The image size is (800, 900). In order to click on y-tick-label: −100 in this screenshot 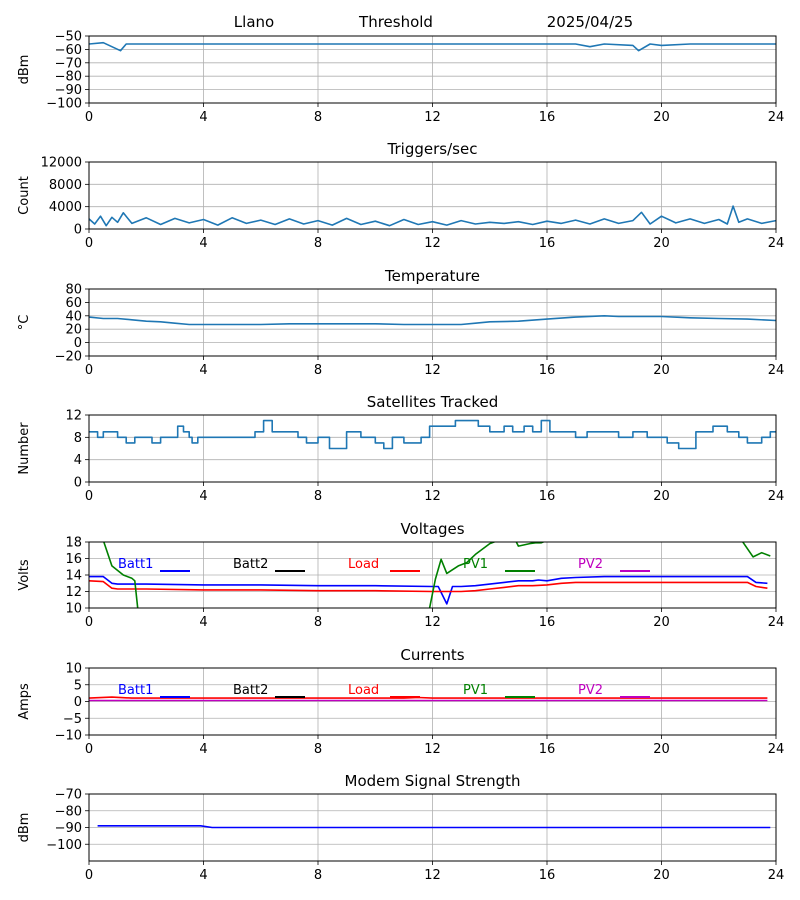, I will do `click(64, 845)`.